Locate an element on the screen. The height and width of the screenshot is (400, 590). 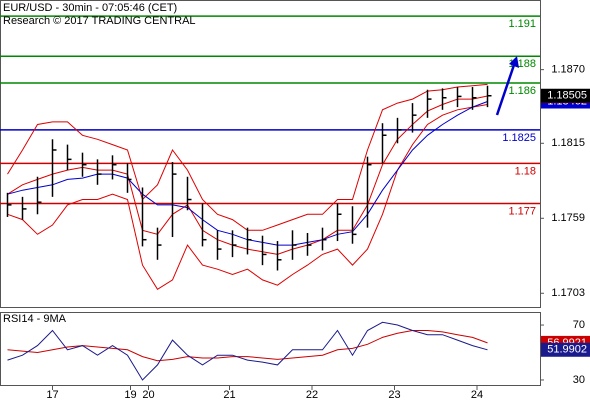
x-tick-label: 24 is located at coordinates (477, 394).